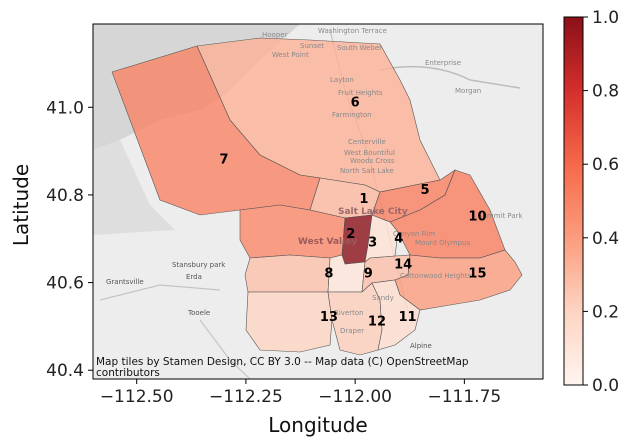 This screenshot has height=446, width=632. I want to click on place-west-bountiful: West Bountiful, so click(369, 153).